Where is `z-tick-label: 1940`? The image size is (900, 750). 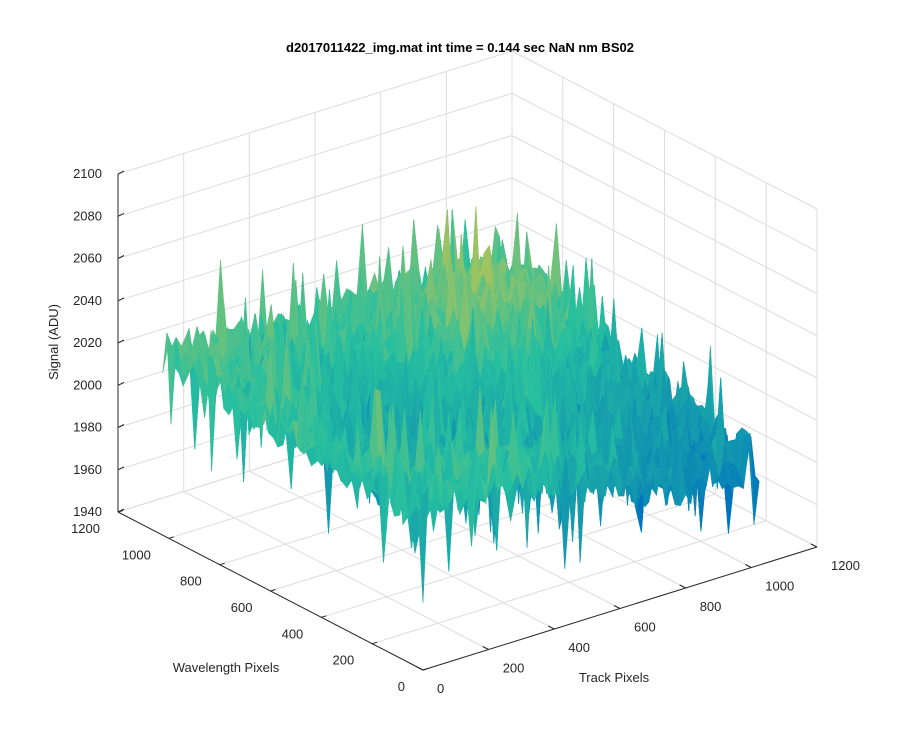
z-tick-label: 1940 is located at coordinates (87, 511).